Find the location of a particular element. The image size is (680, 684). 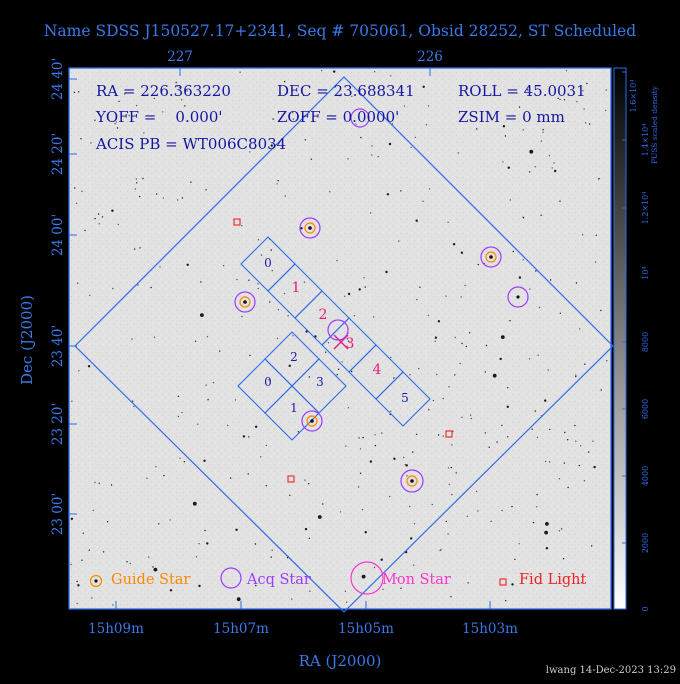

top-tick-label: 226 is located at coordinates (430, 57).